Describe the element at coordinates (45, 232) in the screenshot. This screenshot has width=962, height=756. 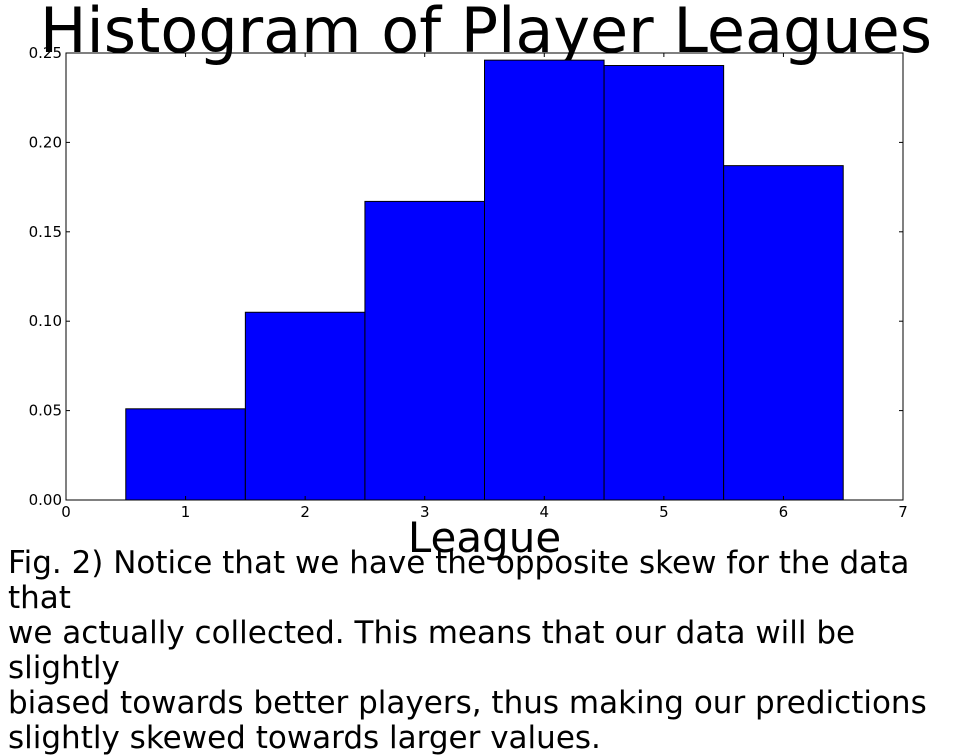
I see `y-tick-label: 0.15` at that location.